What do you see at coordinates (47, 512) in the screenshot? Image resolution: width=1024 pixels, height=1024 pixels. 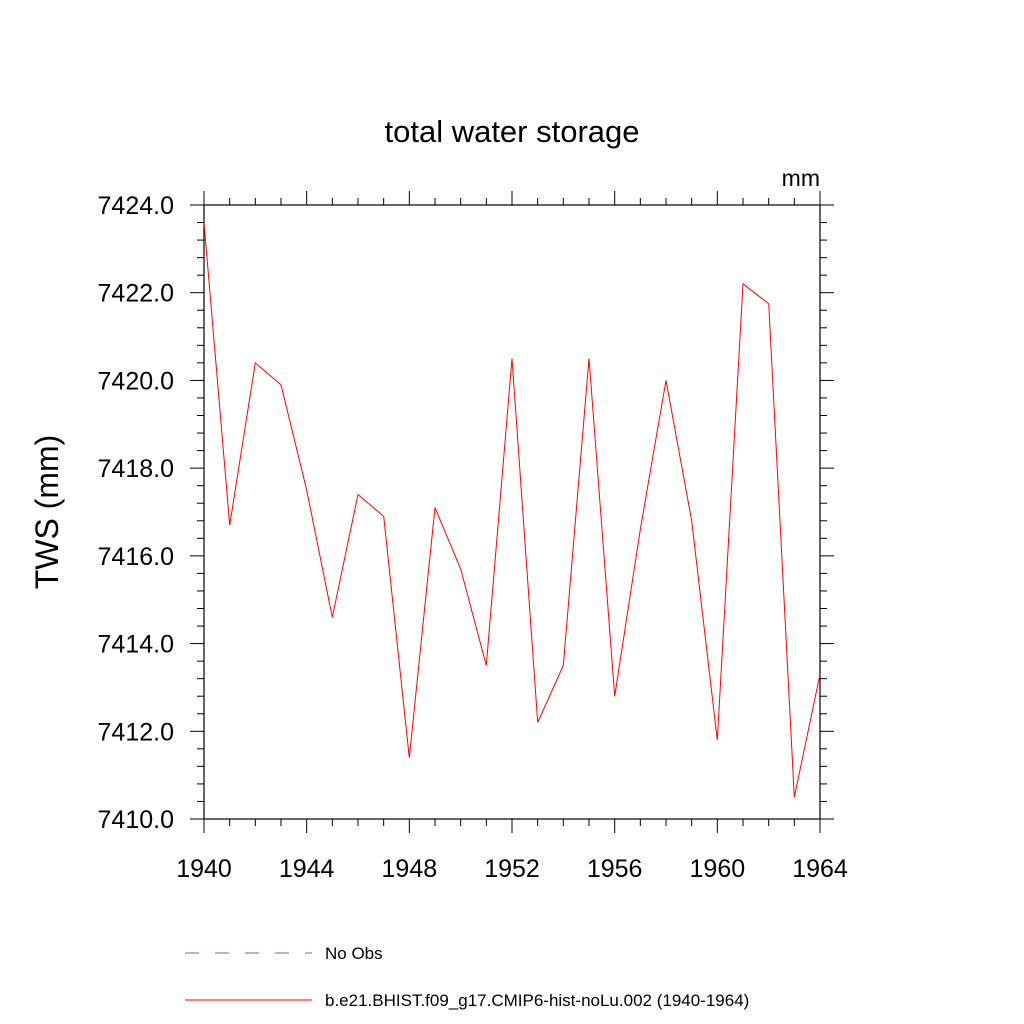 I see `y-axis-label: TWS (mm)` at bounding box center [47, 512].